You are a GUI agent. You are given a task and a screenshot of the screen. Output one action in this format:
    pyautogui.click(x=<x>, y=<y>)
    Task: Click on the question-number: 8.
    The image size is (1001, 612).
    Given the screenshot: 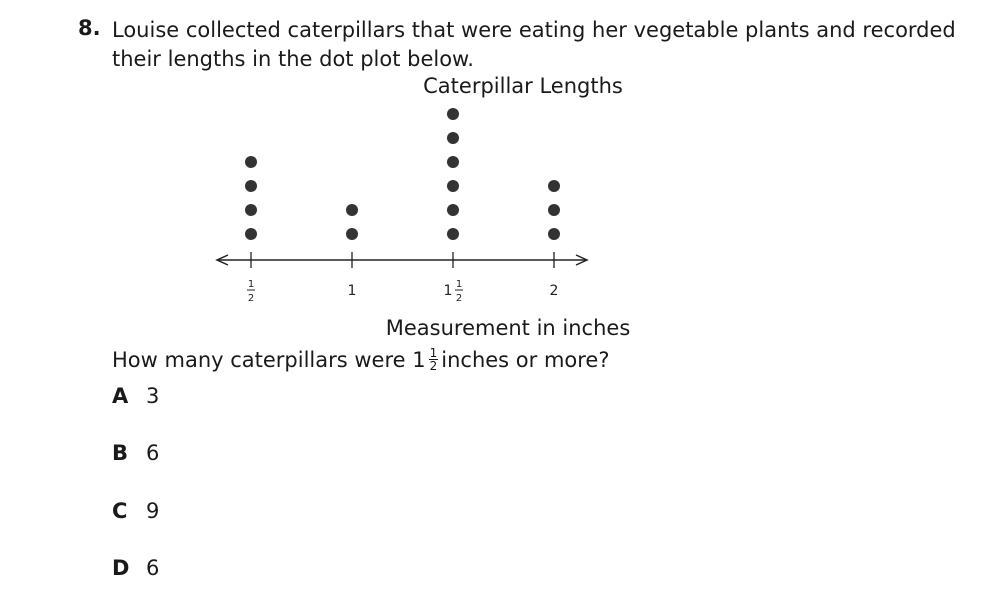 What is the action you would take?
    pyautogui.click(x=89, y=28)
    